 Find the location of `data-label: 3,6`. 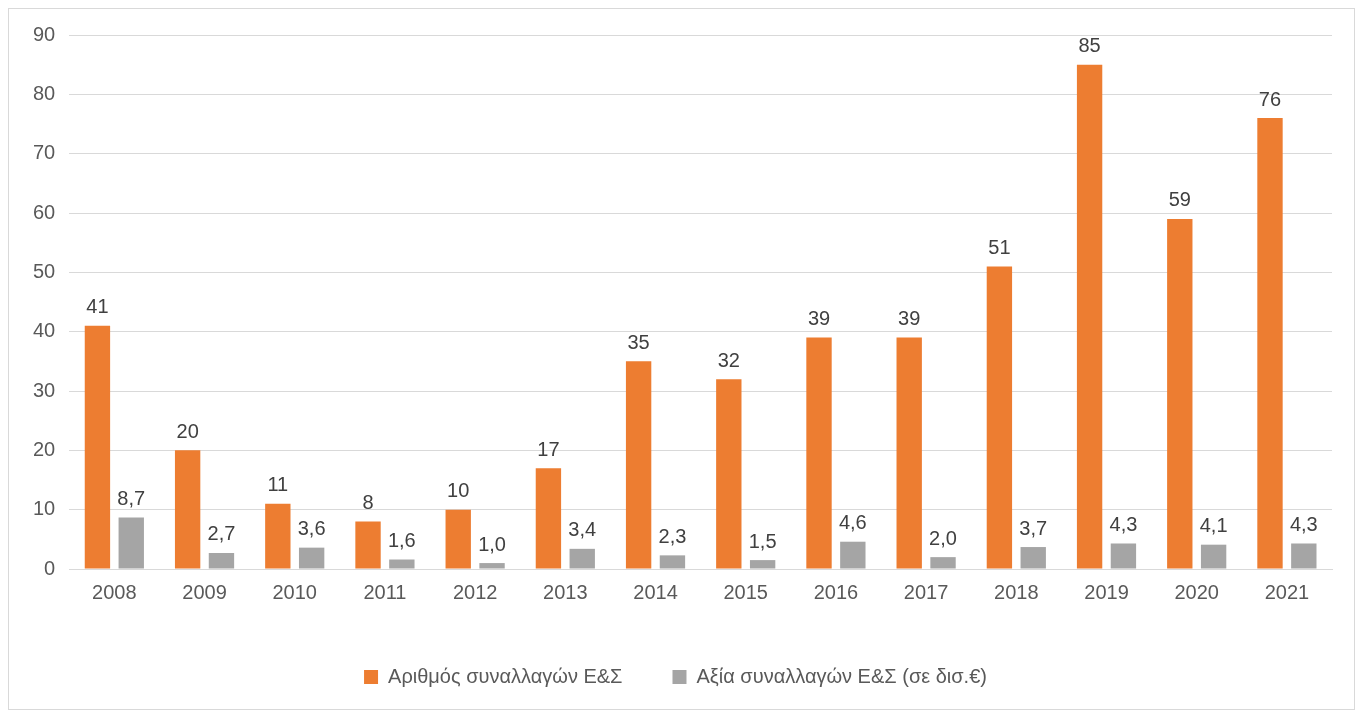

data-label: 3,6 is located at coordinates (311, 528).